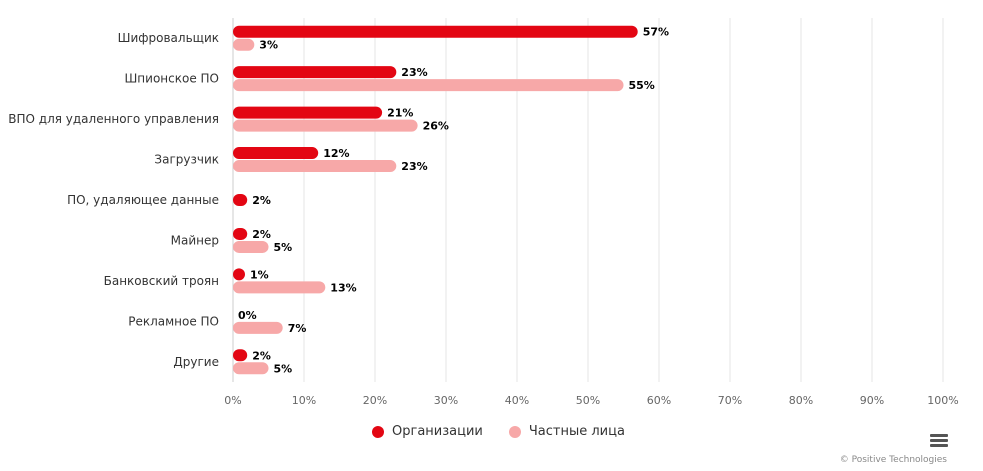 Image resolution: width=983 pixels, height=471 pixels. I want to click on category-label: ВПО для удаленного управления, so click(113, 119).